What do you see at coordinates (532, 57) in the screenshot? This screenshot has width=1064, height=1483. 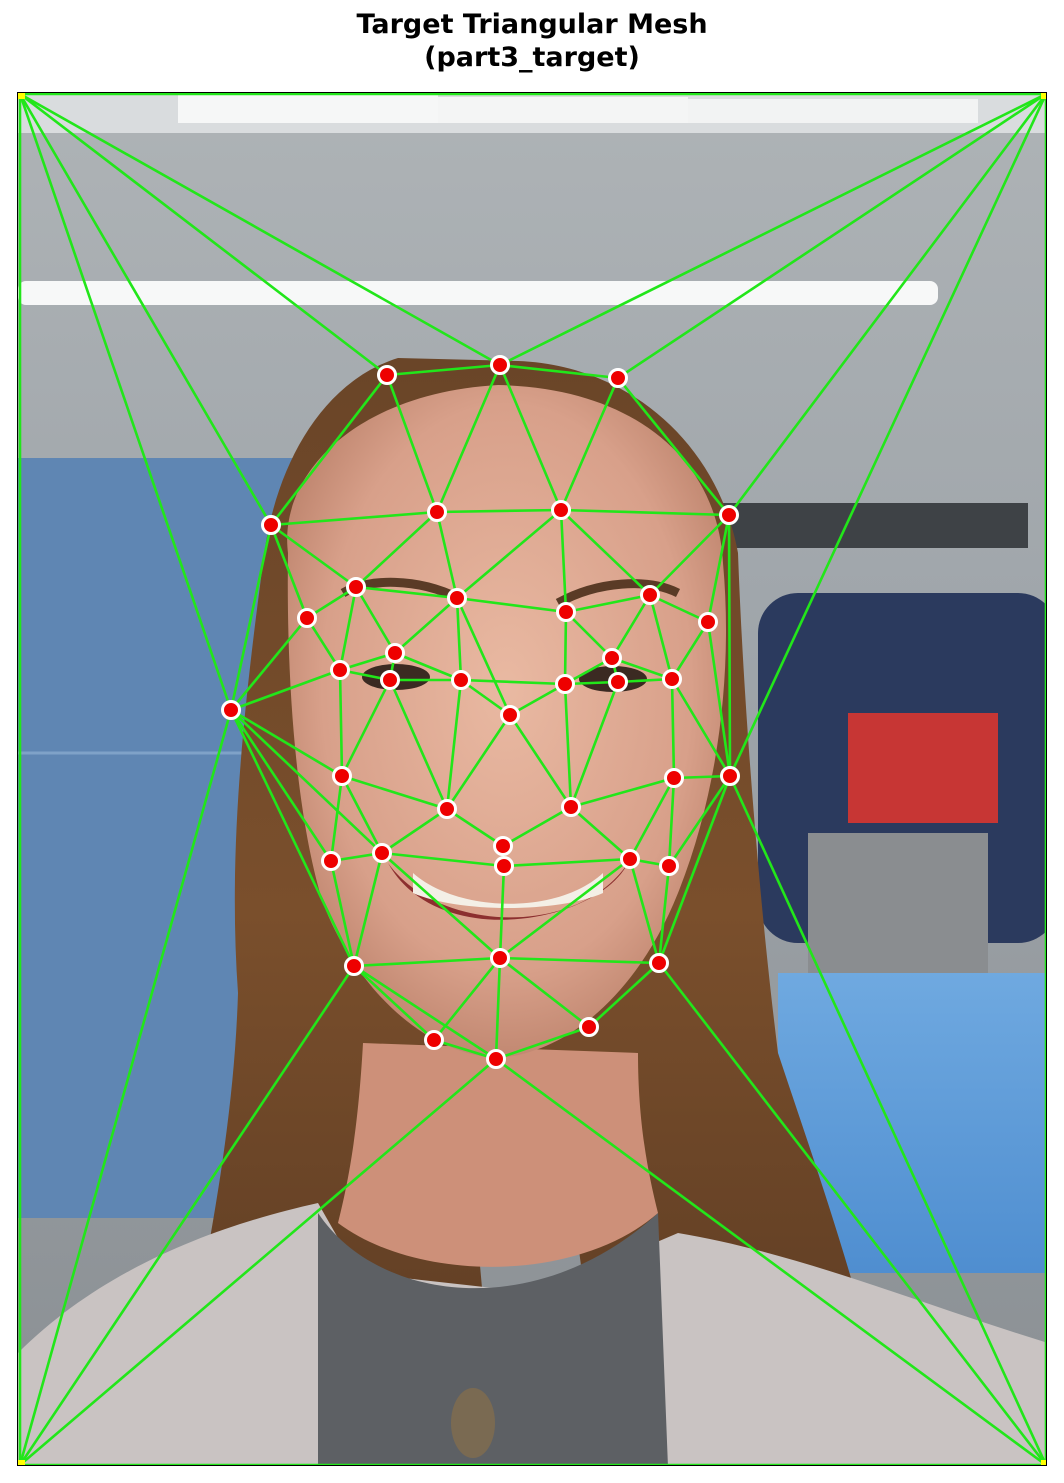 I see `plot-title-line-2: (part3_target)` at bounding box center [532, 57].